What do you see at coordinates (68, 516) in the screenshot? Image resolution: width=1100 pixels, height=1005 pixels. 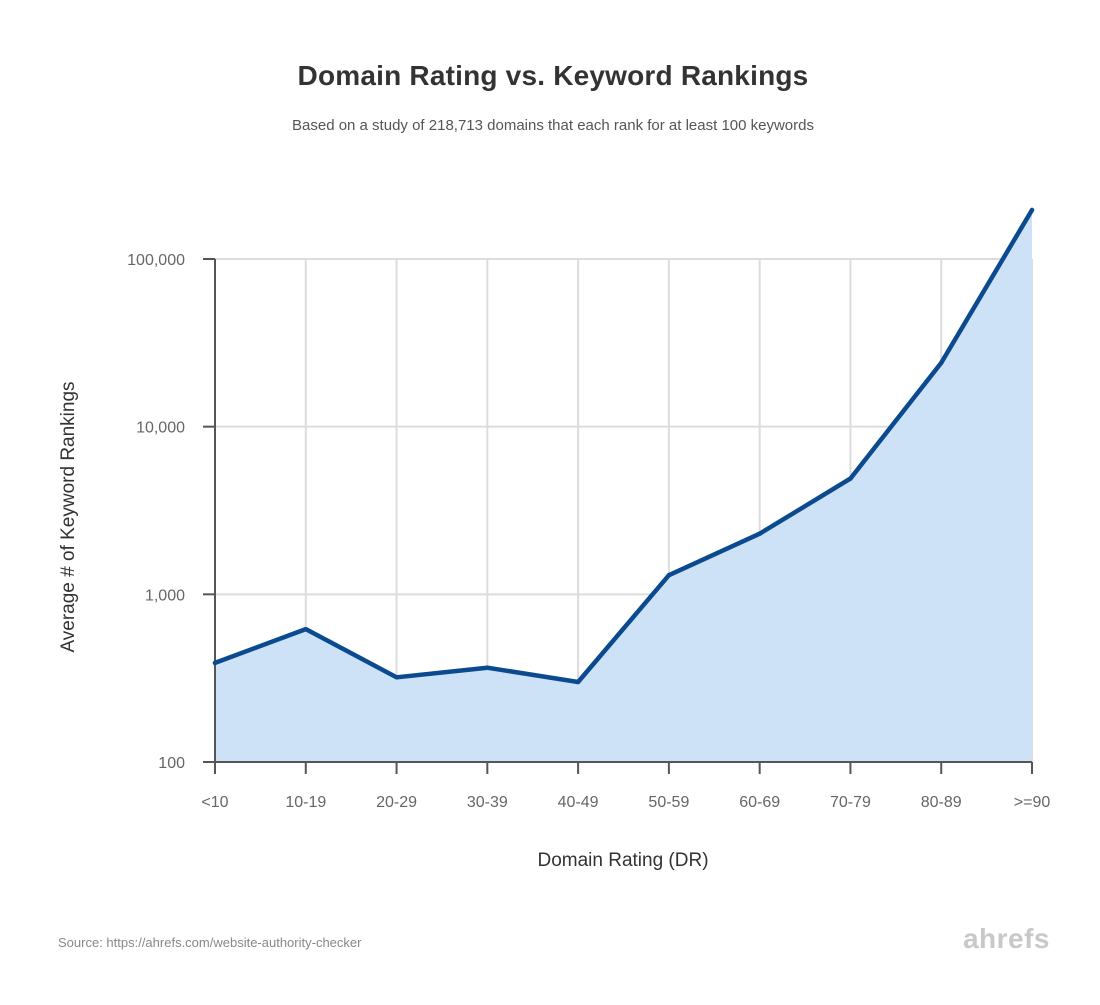 I see `y-axis-title: Average # of Keyword Rankings` at bounding box center [68, 516].